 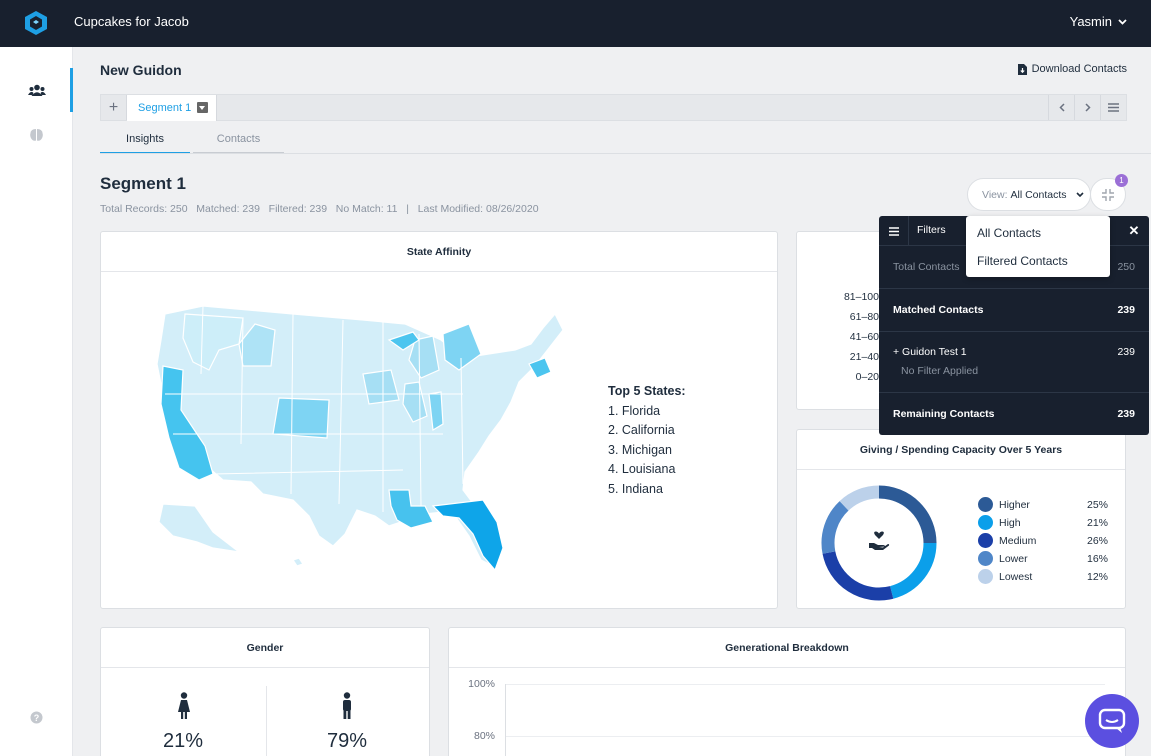 What do you see at coordinates (1126, 414) in the screenshot?
I see `remaining-contacts-value: 239` at bounding box center [1126, 414].